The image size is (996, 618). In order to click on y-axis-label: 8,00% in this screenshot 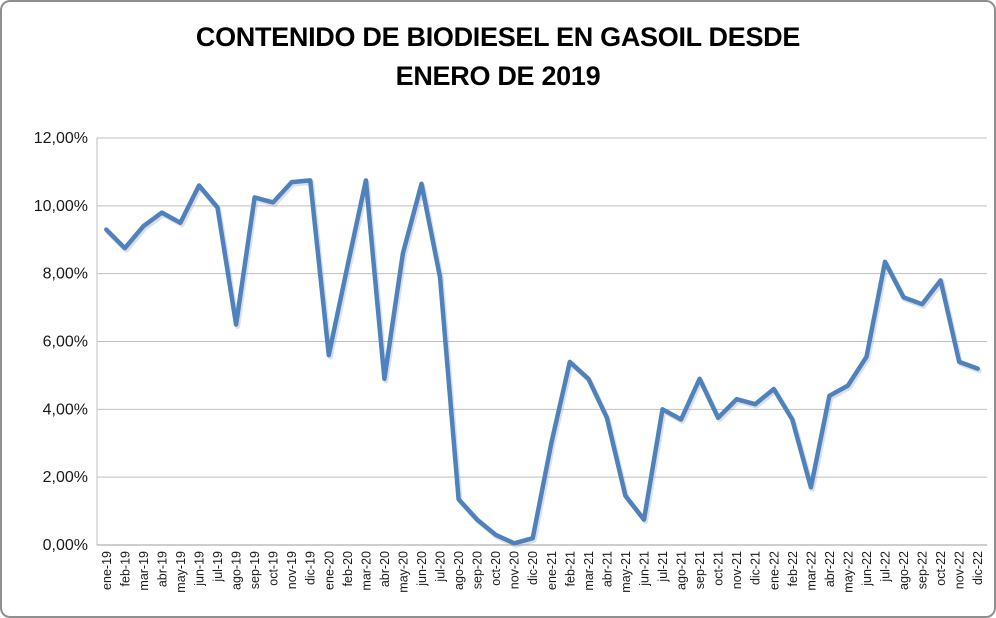, I will do `click(65, 274)`.